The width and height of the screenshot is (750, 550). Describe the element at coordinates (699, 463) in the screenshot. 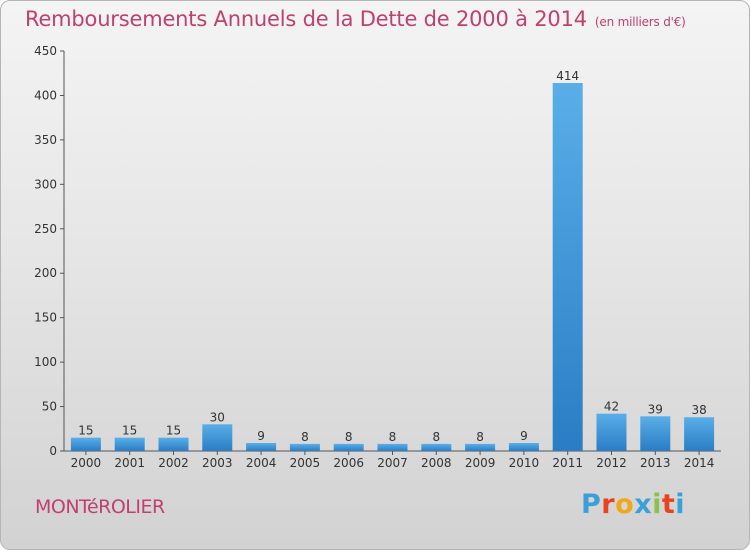

I see `x-tick-label: 2014` at that location.